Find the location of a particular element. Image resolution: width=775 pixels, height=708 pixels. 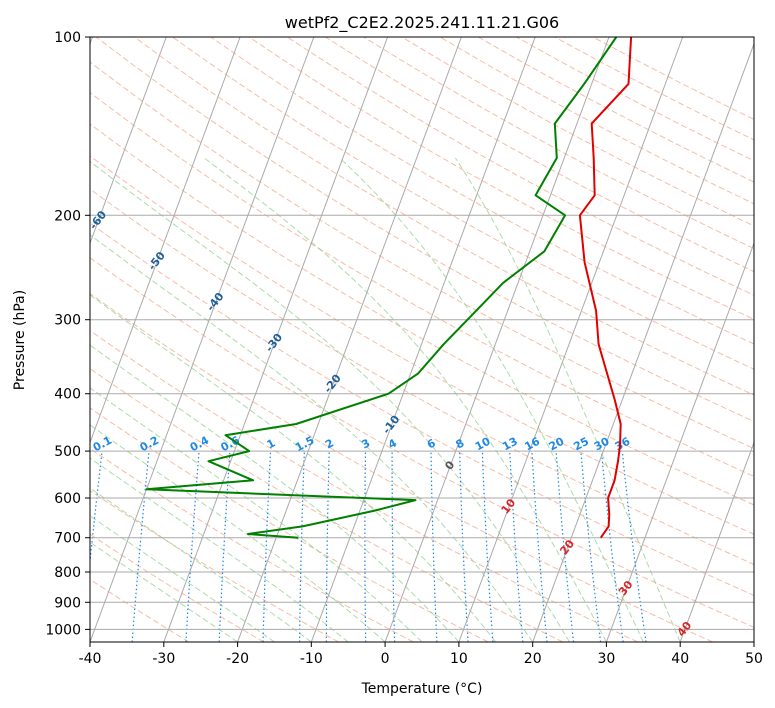

chart-title: wetPf2_C2E2.2025.241.11.21.G06 is located at coordinates (422, 23).